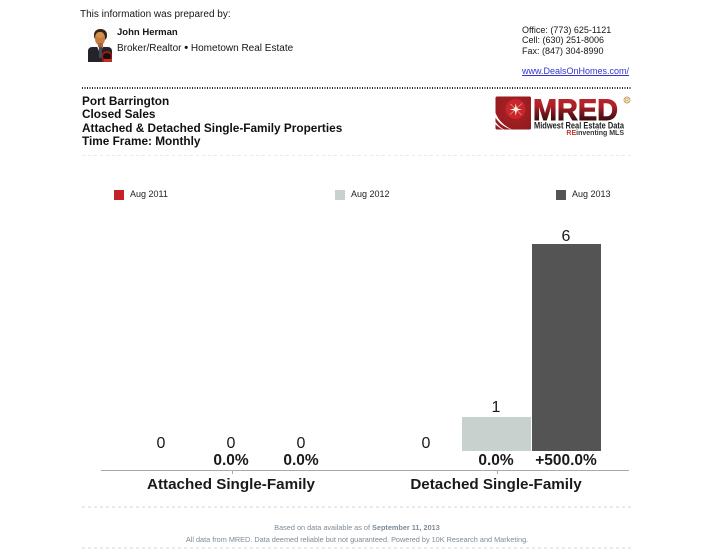  I want to click on svg-text: MRED, so click(575, 110).